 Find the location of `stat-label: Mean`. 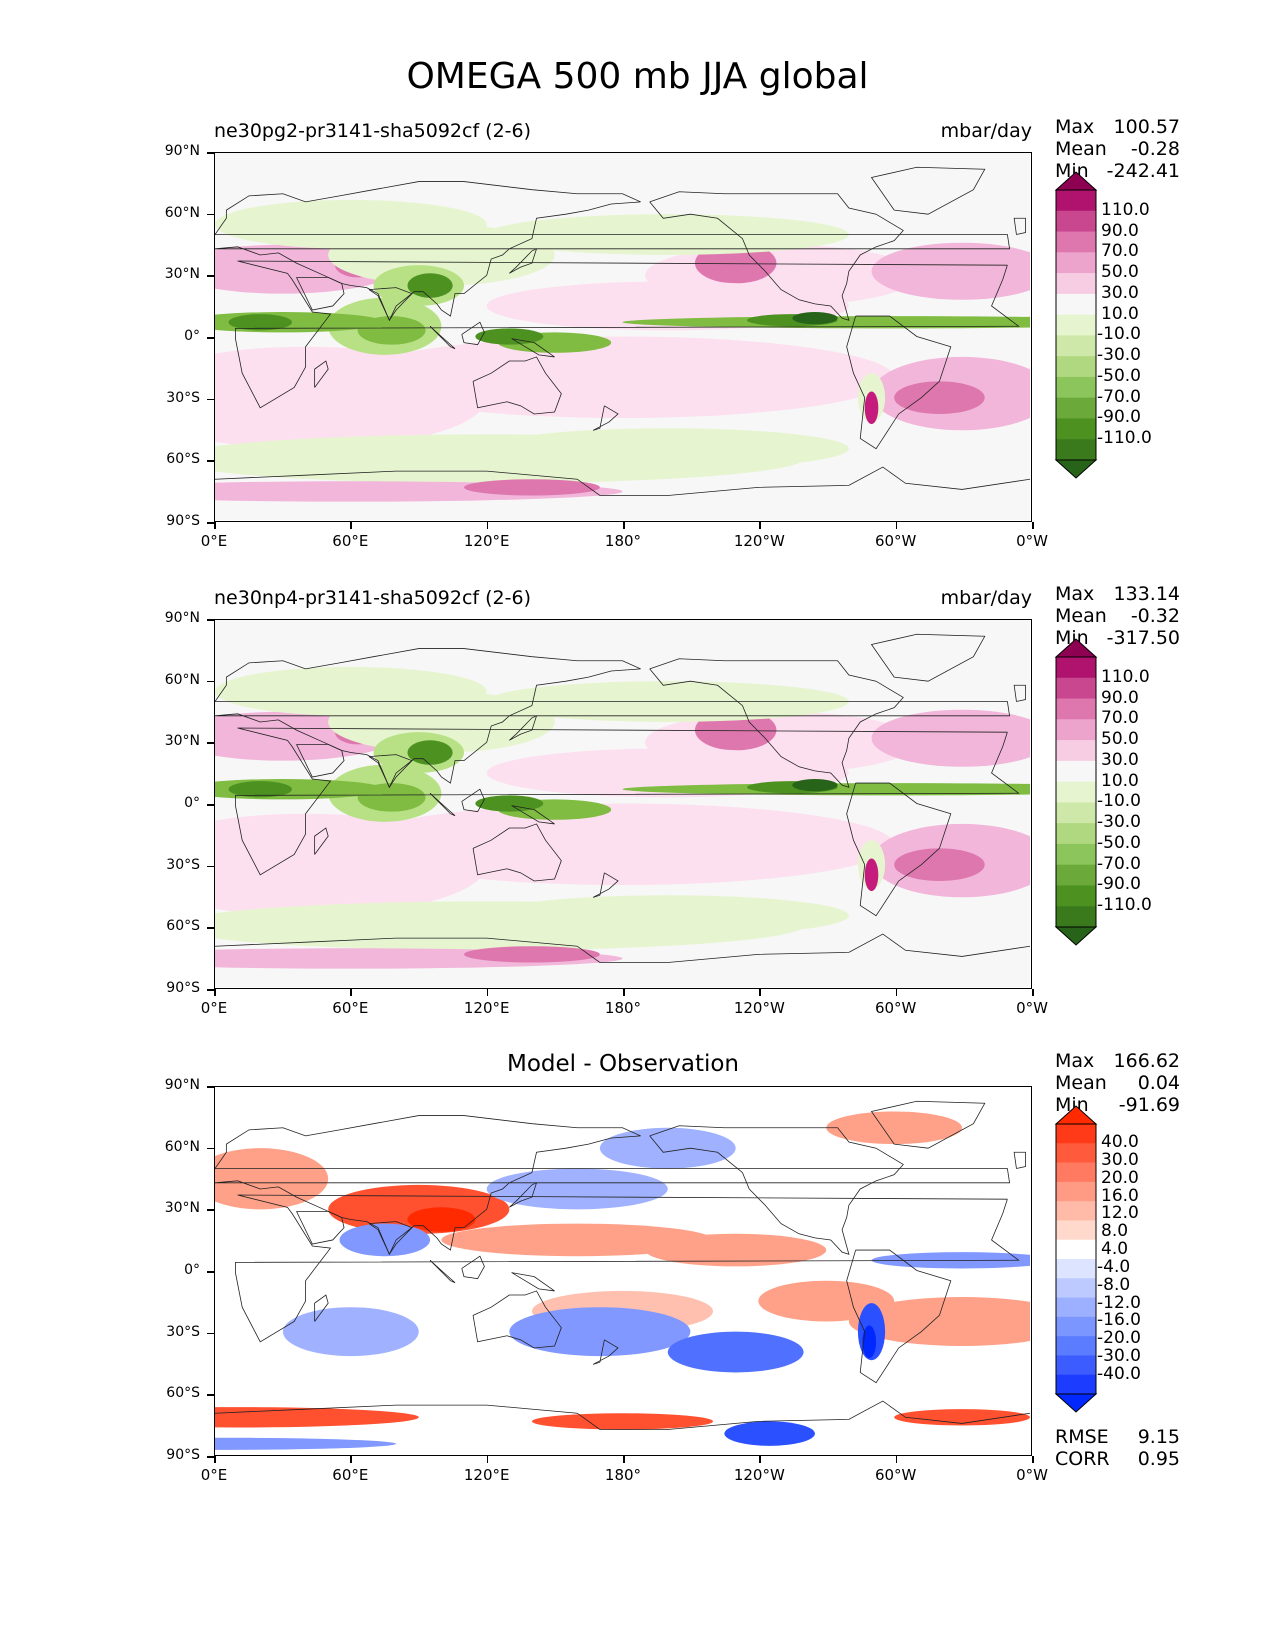

stat-label: Mean is located at coordinates (1081, 149).